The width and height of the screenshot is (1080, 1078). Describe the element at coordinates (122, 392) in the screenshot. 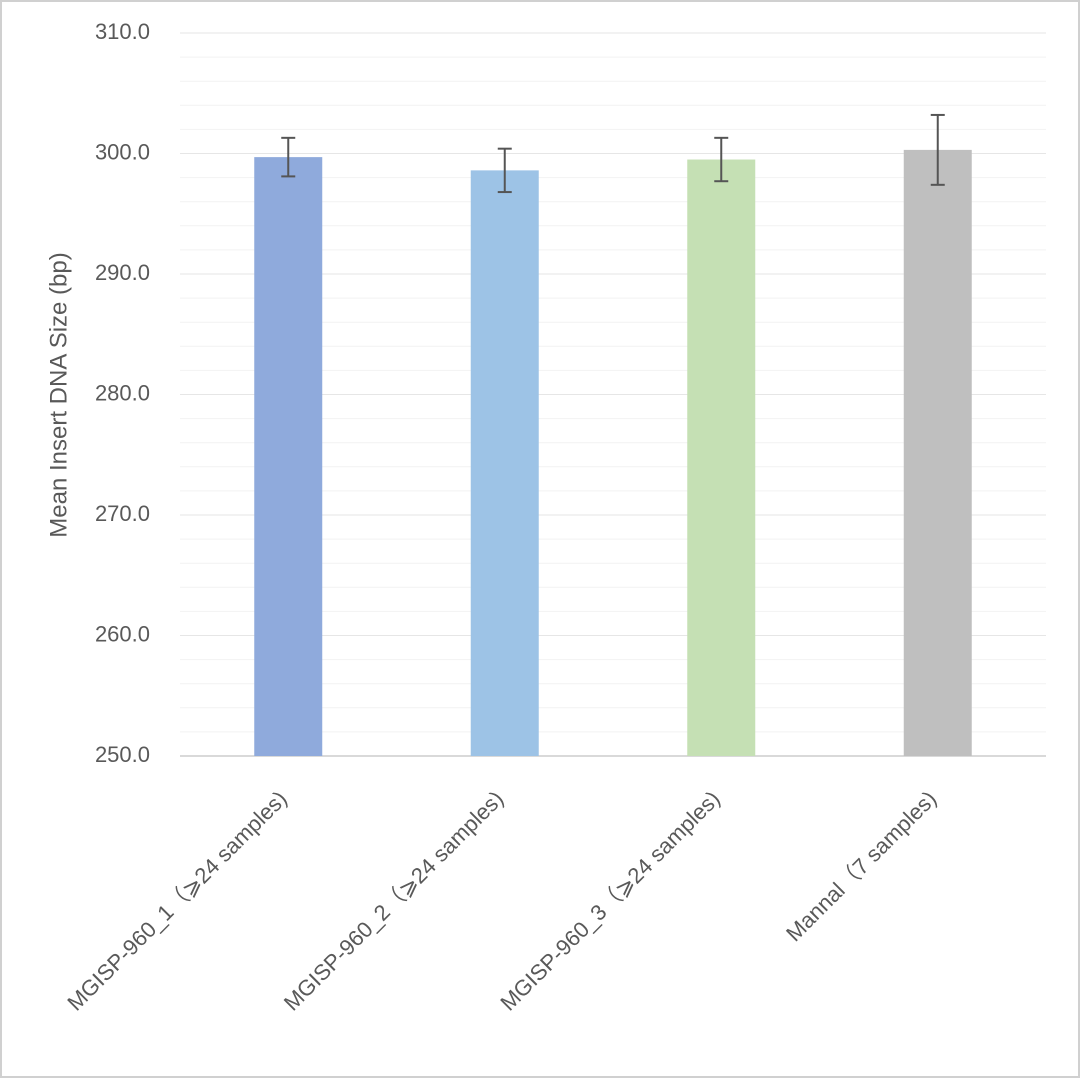

I see `y-tick-label: 280.0` at that location.